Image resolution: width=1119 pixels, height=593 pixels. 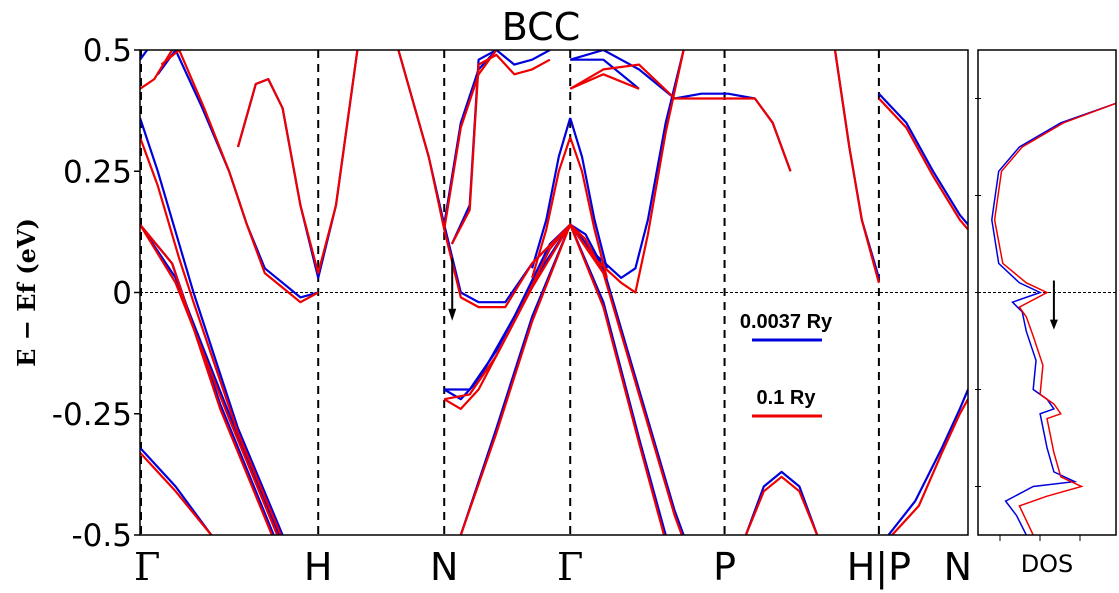 What do you see at coordinates (787, 398) in the screenshot?
I see `legend-label: 0.1 Ry` at bounding box center [787, 398].